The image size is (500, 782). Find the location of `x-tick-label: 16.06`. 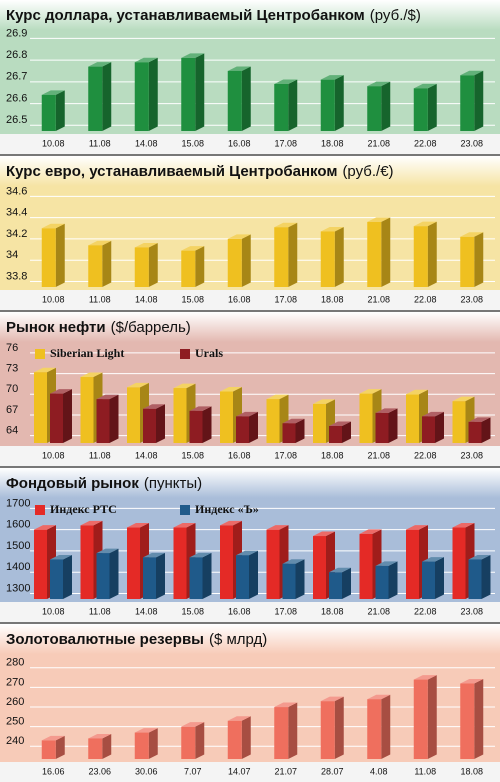

x-tick-label: 16.06 is located at coordinates (53, 771).